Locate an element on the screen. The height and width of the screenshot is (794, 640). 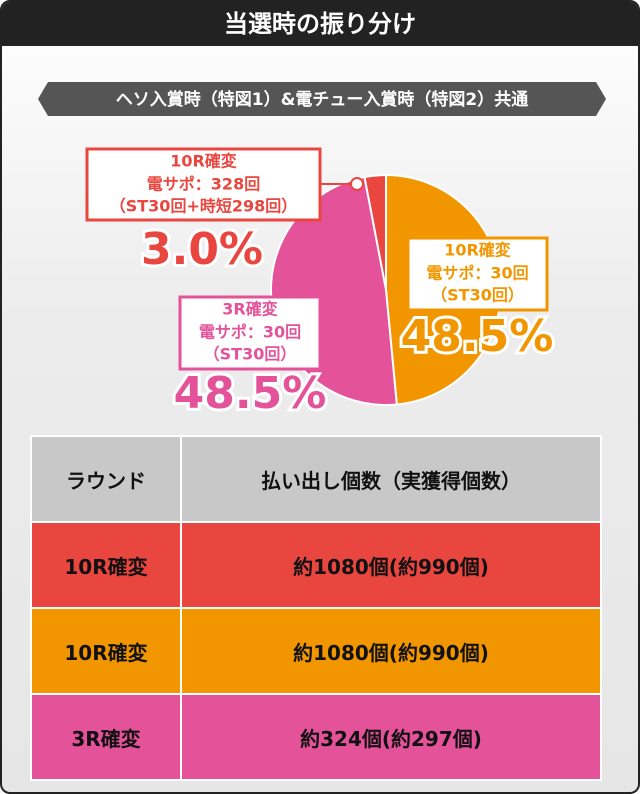
slice-detail: 電サポ：328回 is located at coordinates (203, 184).